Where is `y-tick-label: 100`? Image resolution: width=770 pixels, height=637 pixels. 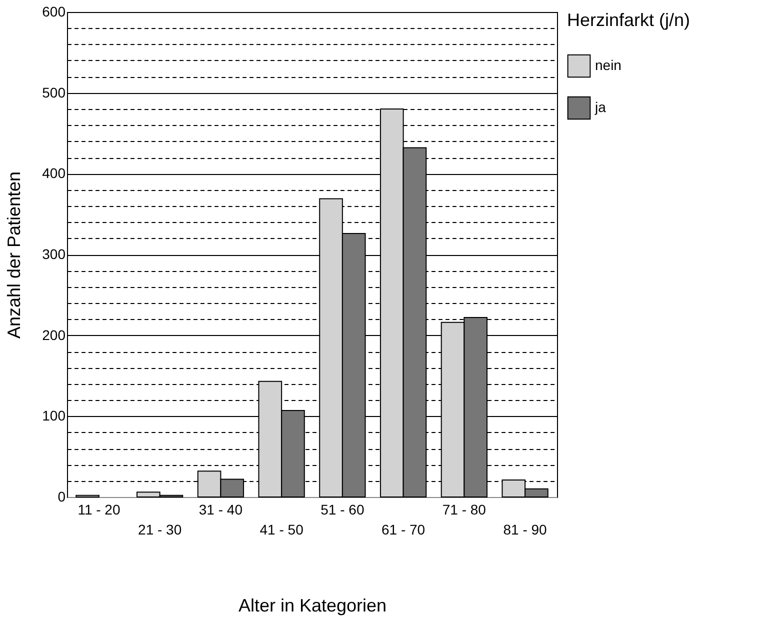
y-tick-label: 100 is located at coordinates (54, 416).